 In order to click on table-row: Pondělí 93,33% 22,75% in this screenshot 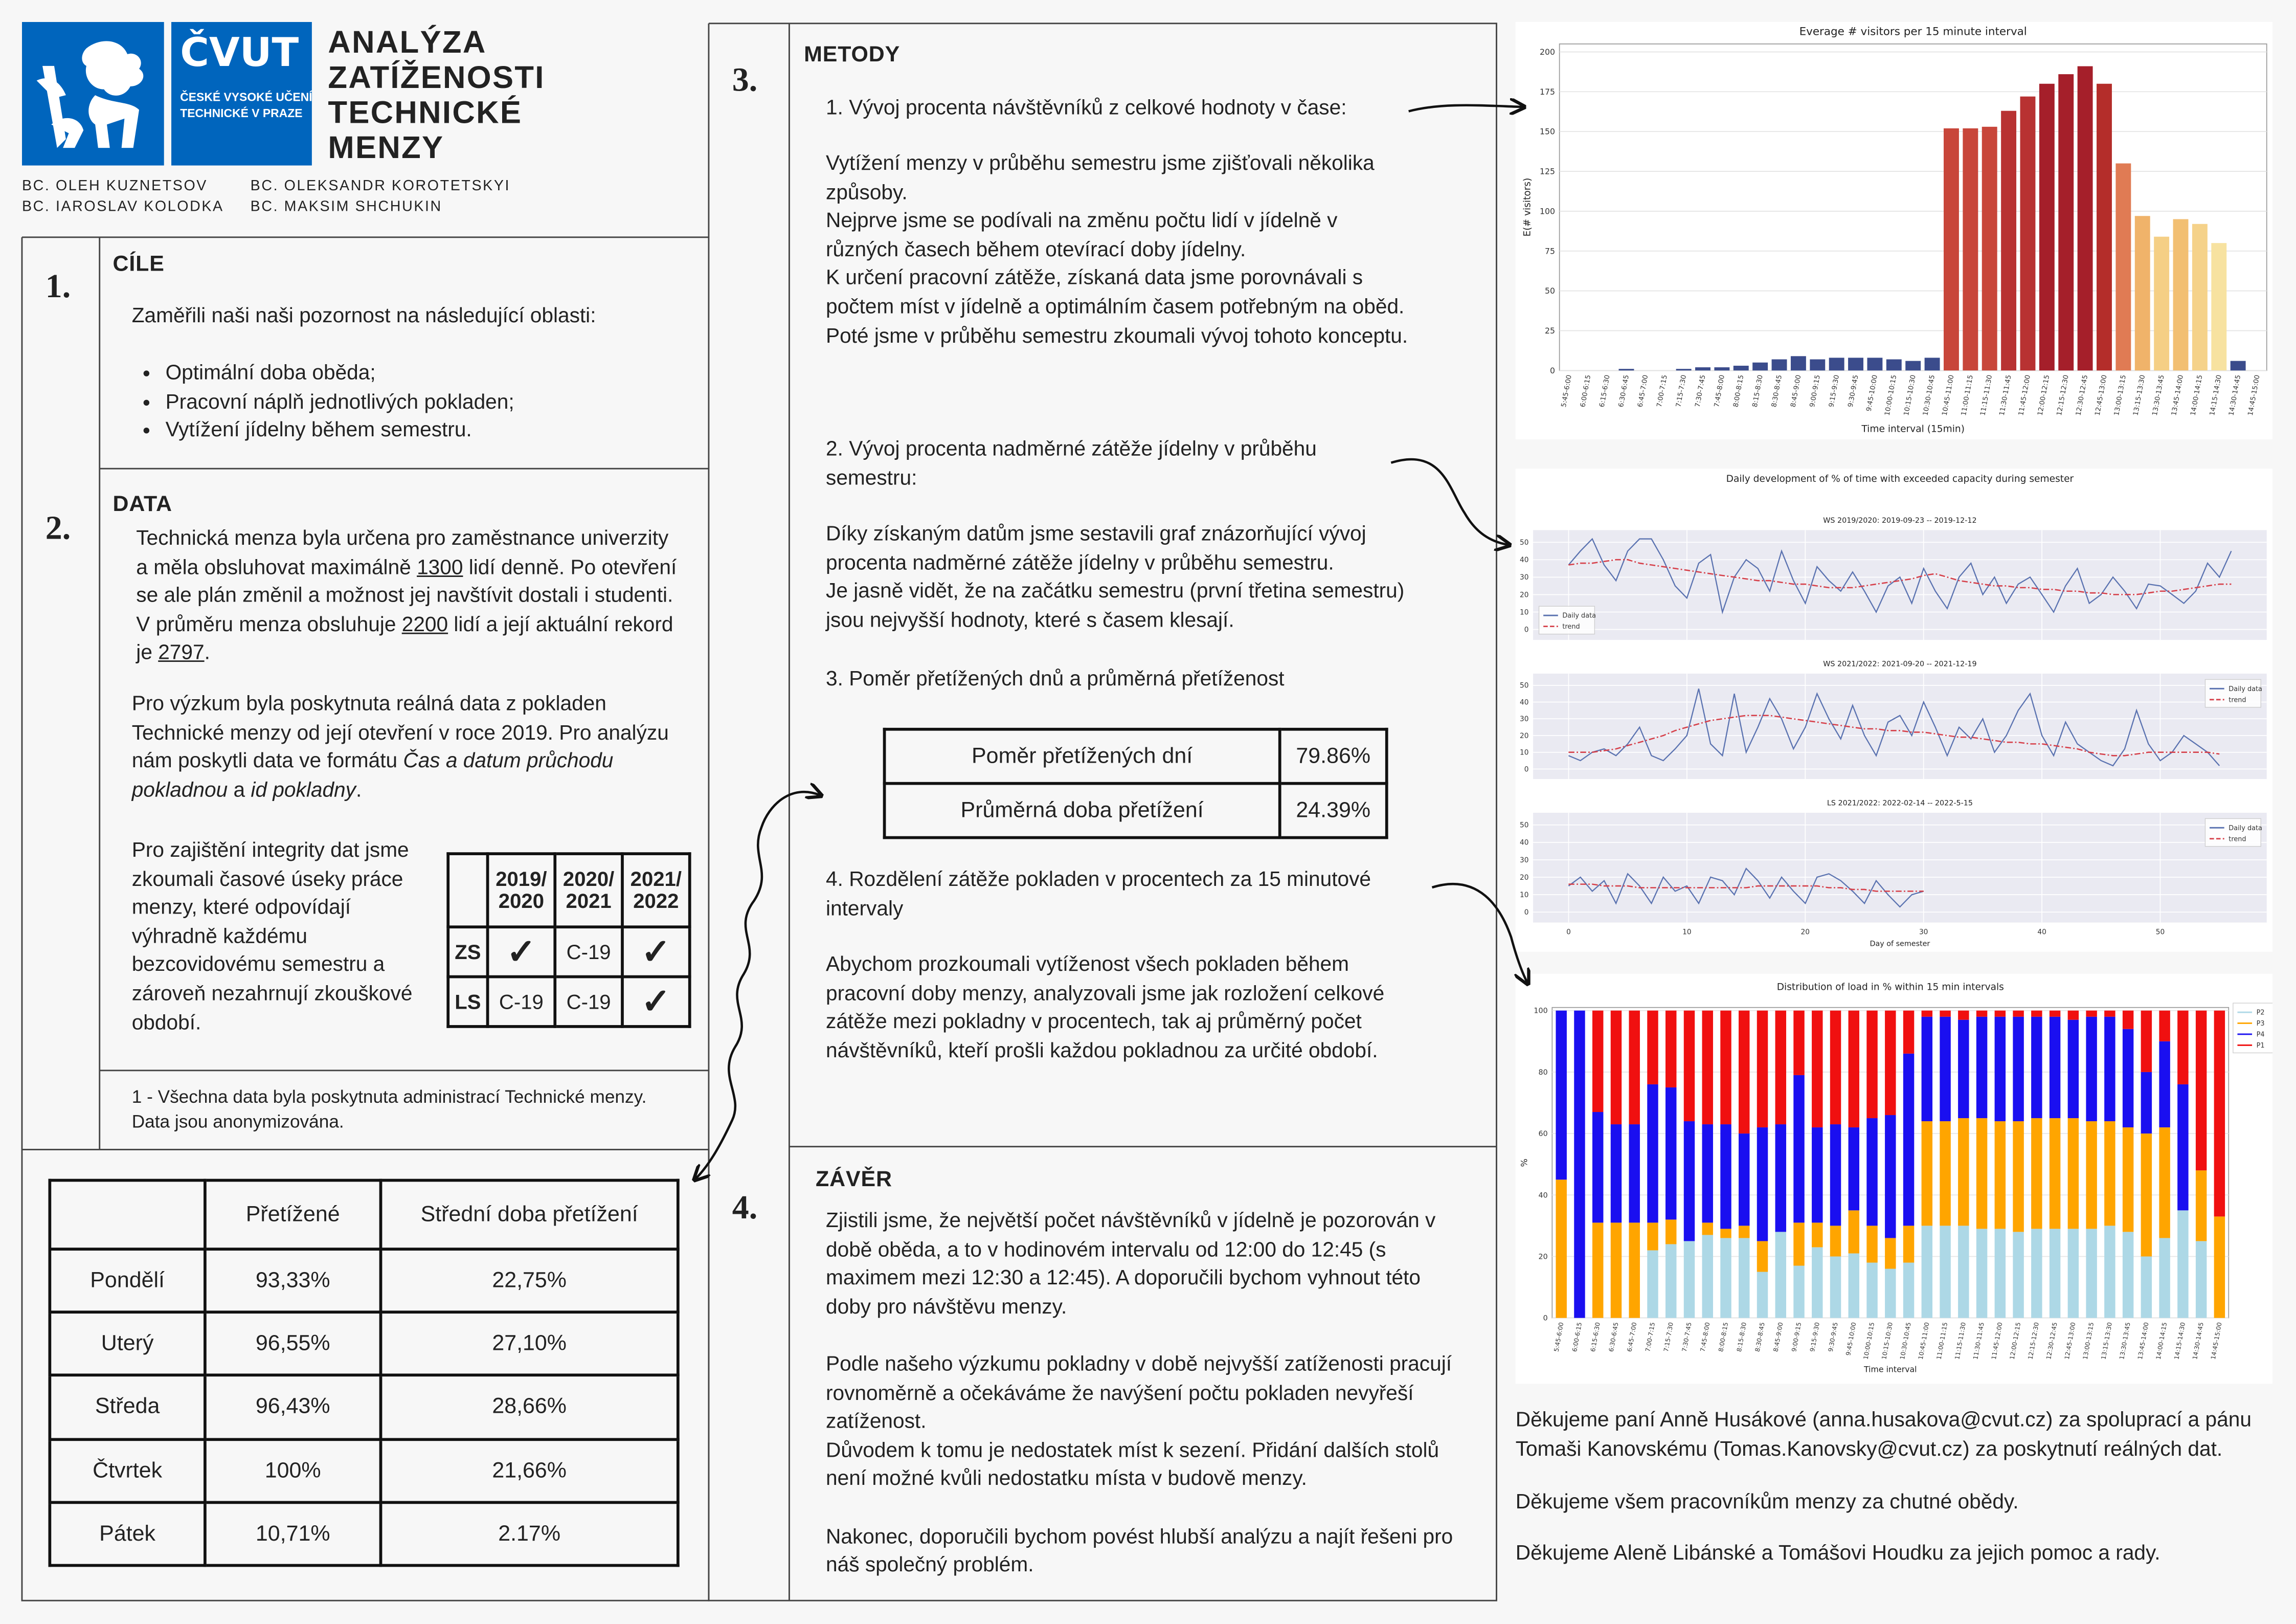, I will do `click(364, 1281)`.